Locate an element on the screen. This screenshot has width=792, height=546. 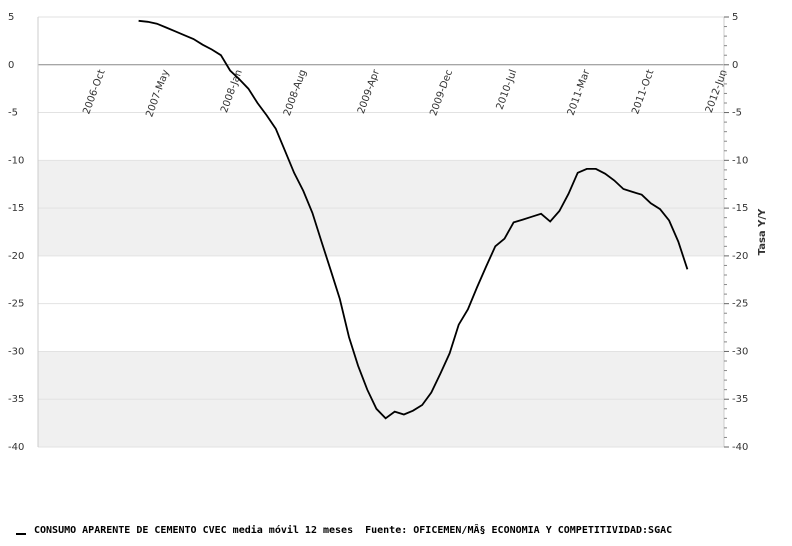
y2-tick-label: -35 is located at coordinates (740, 399).